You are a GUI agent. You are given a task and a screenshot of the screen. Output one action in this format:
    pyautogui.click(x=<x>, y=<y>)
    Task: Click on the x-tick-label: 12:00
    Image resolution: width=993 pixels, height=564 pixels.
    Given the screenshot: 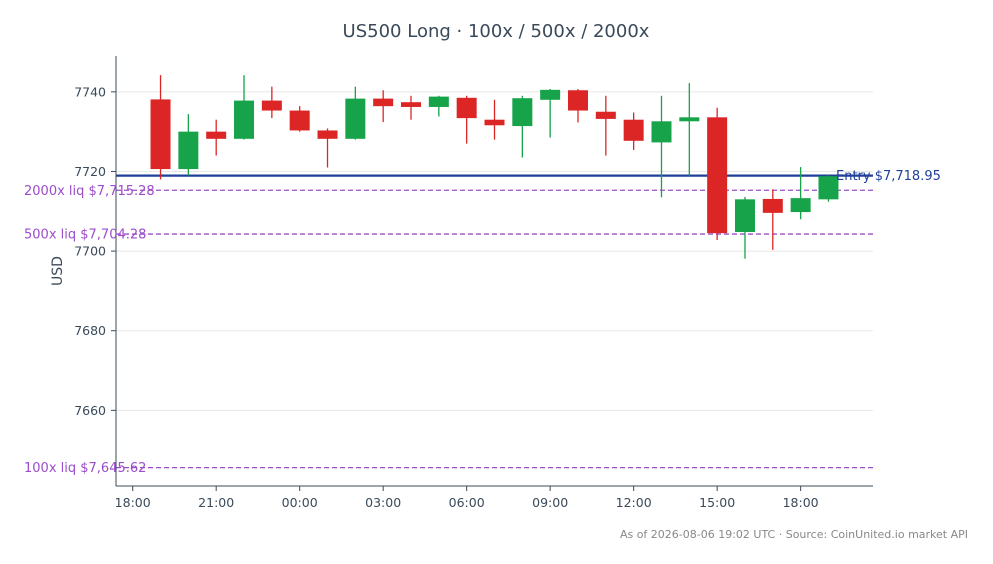 What is the action you would take?
    pyautogui.click(x=634, y=502)
    